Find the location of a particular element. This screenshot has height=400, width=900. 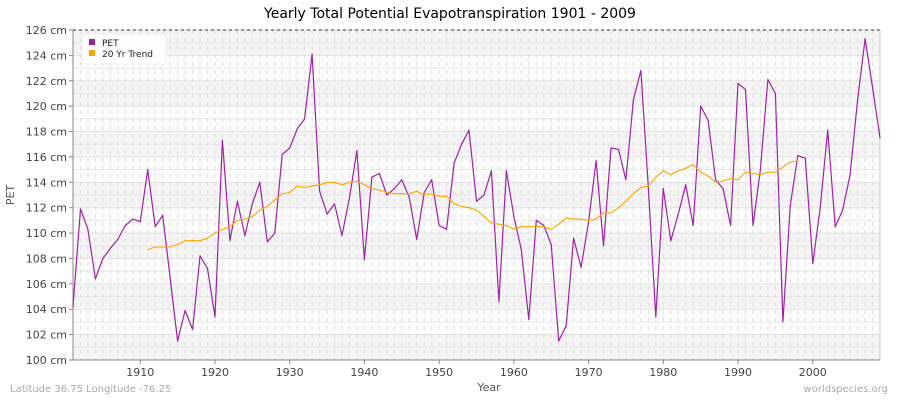

source-caption: worldspecies.org is located at coordinates (845, 389).